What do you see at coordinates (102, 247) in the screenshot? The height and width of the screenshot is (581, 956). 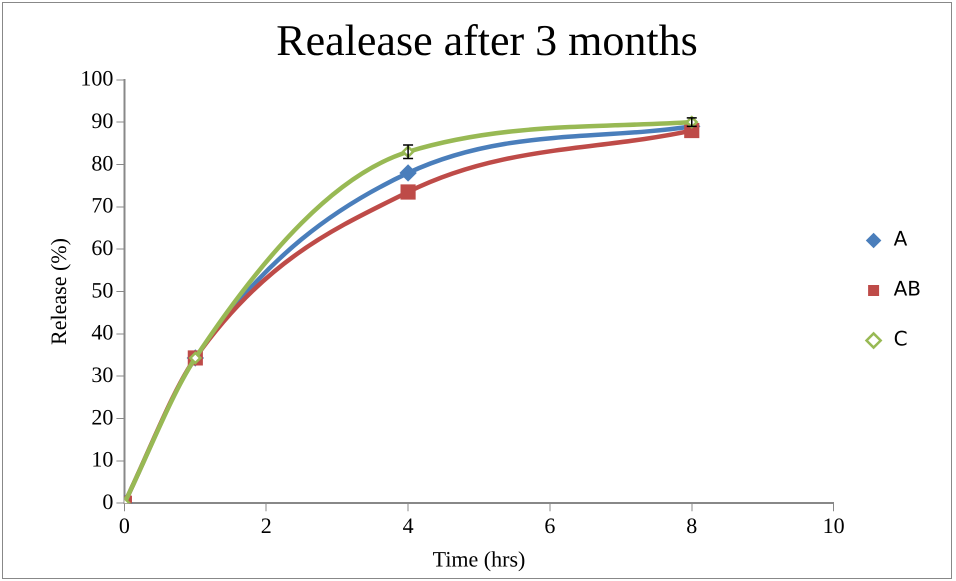 I see `y-tick-label: 60` at bounding box center [102, 247].